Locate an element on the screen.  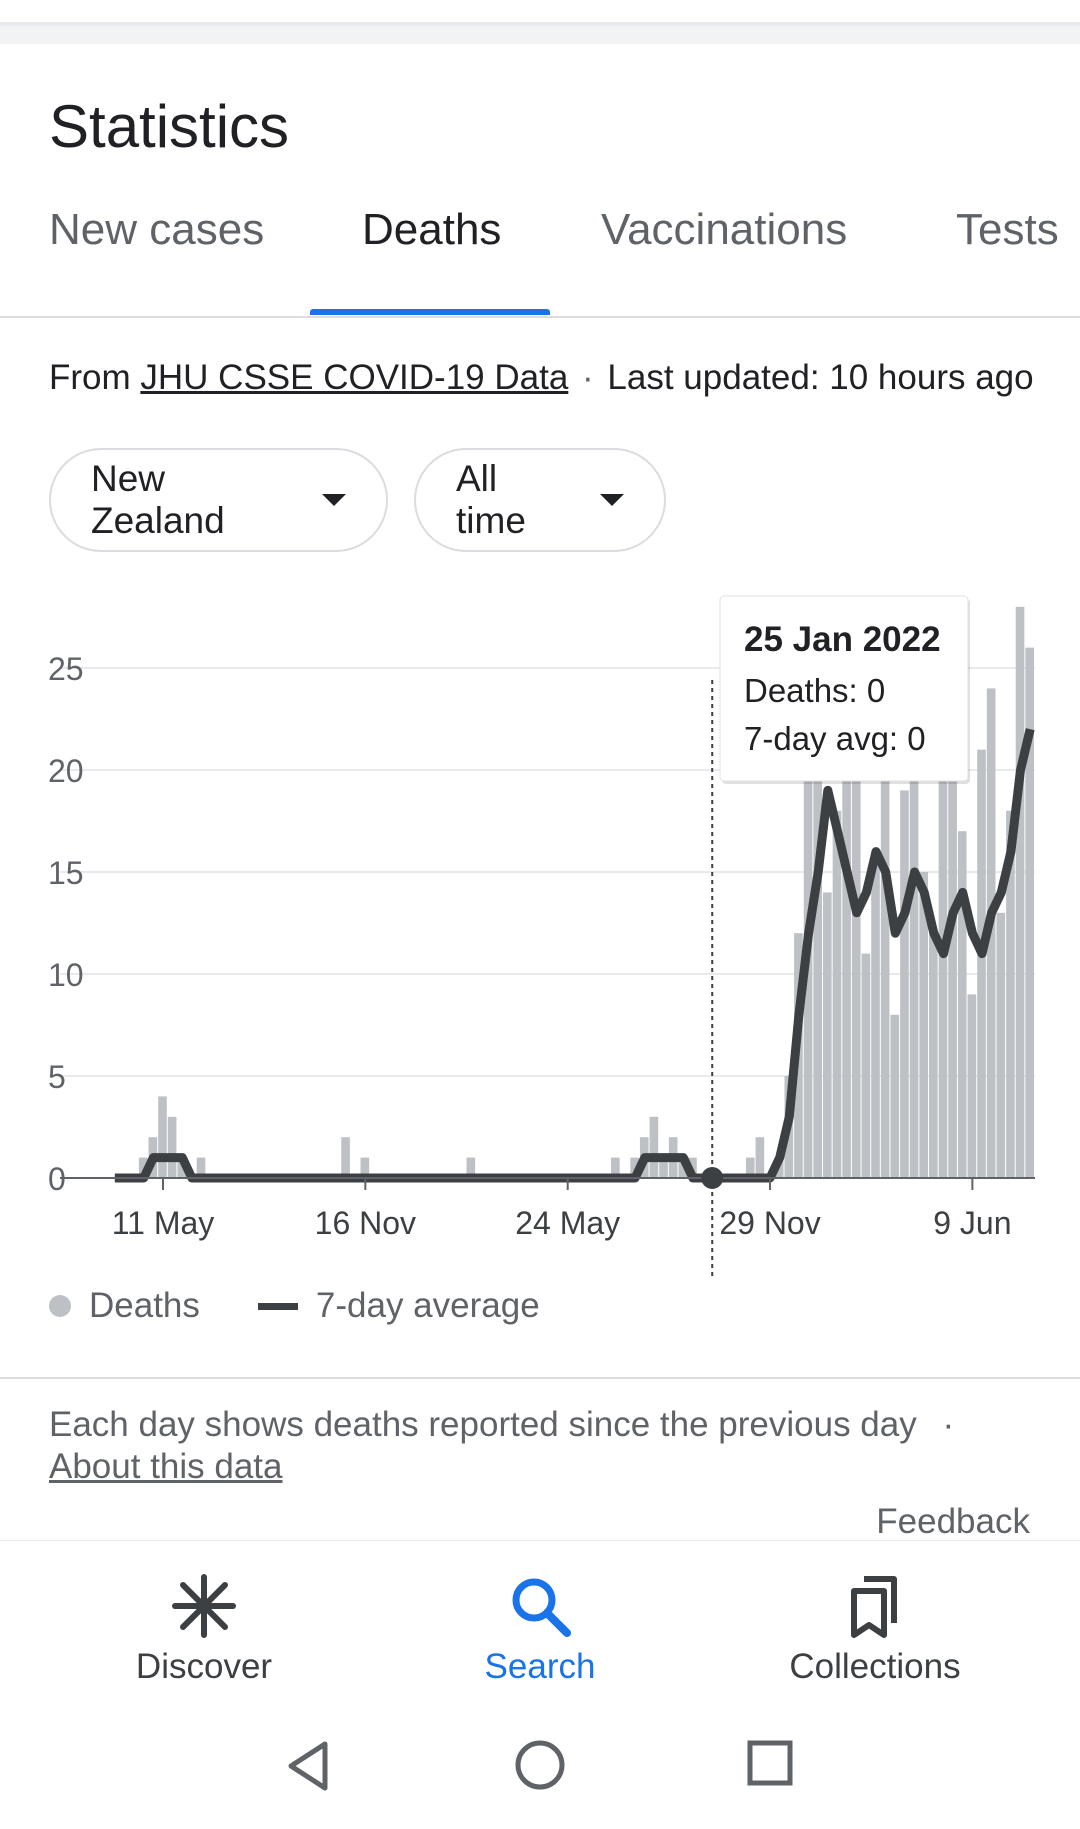
x-tick-label: 29 Nov is located at coordinates (769, 1223).